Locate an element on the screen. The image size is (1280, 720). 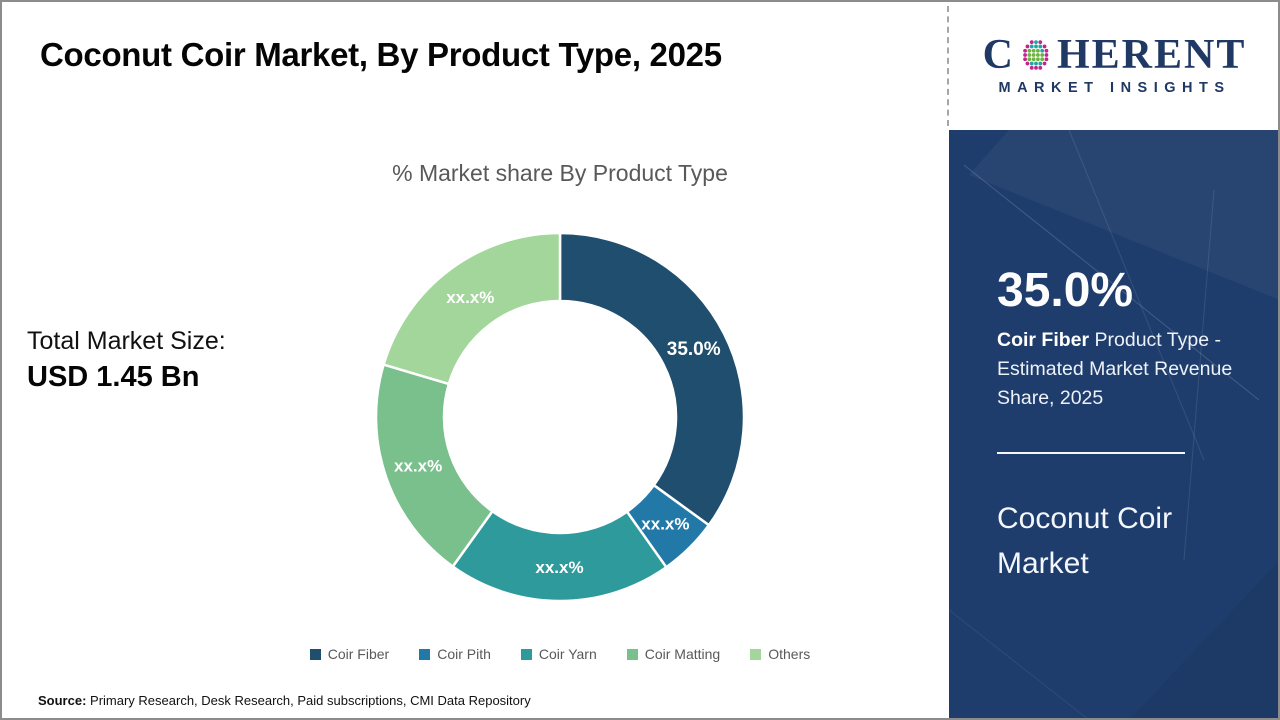
legend-item-coir-pith: Coir Pith is located at coordinates (455, 654).